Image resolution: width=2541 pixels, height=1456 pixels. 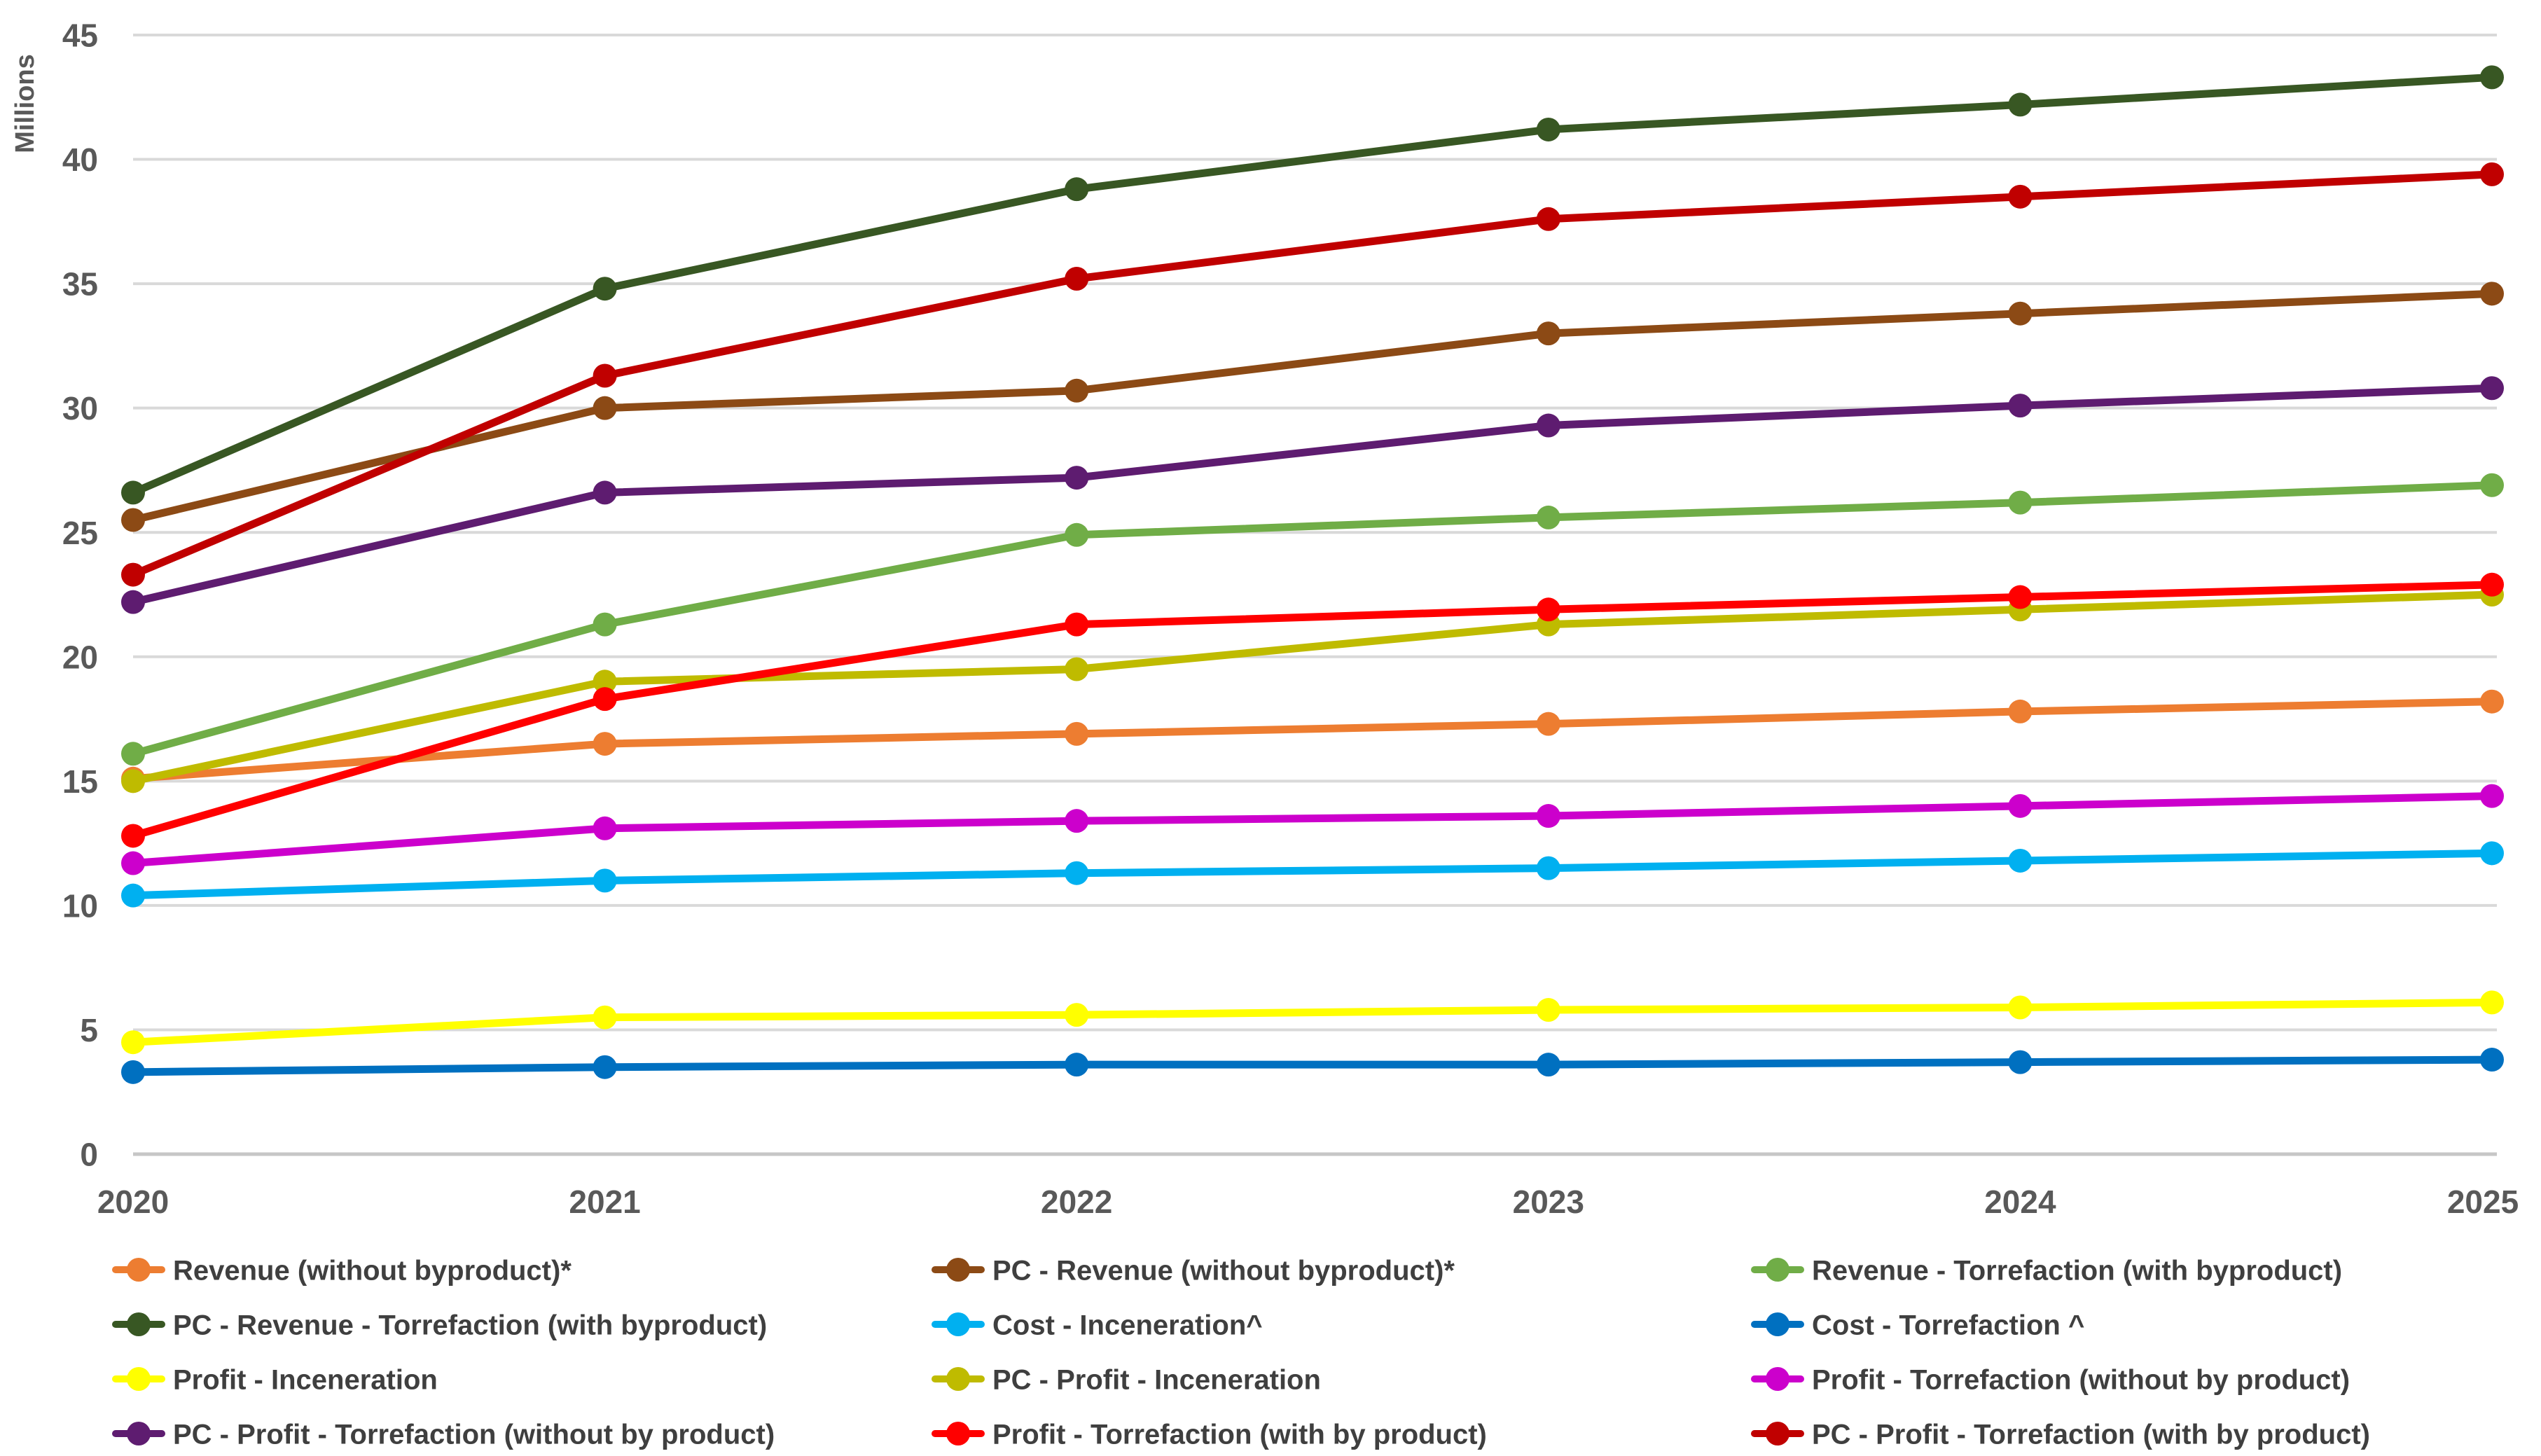 I want to click on series-cost-torrefaction, so click(x=1312, y=1066).